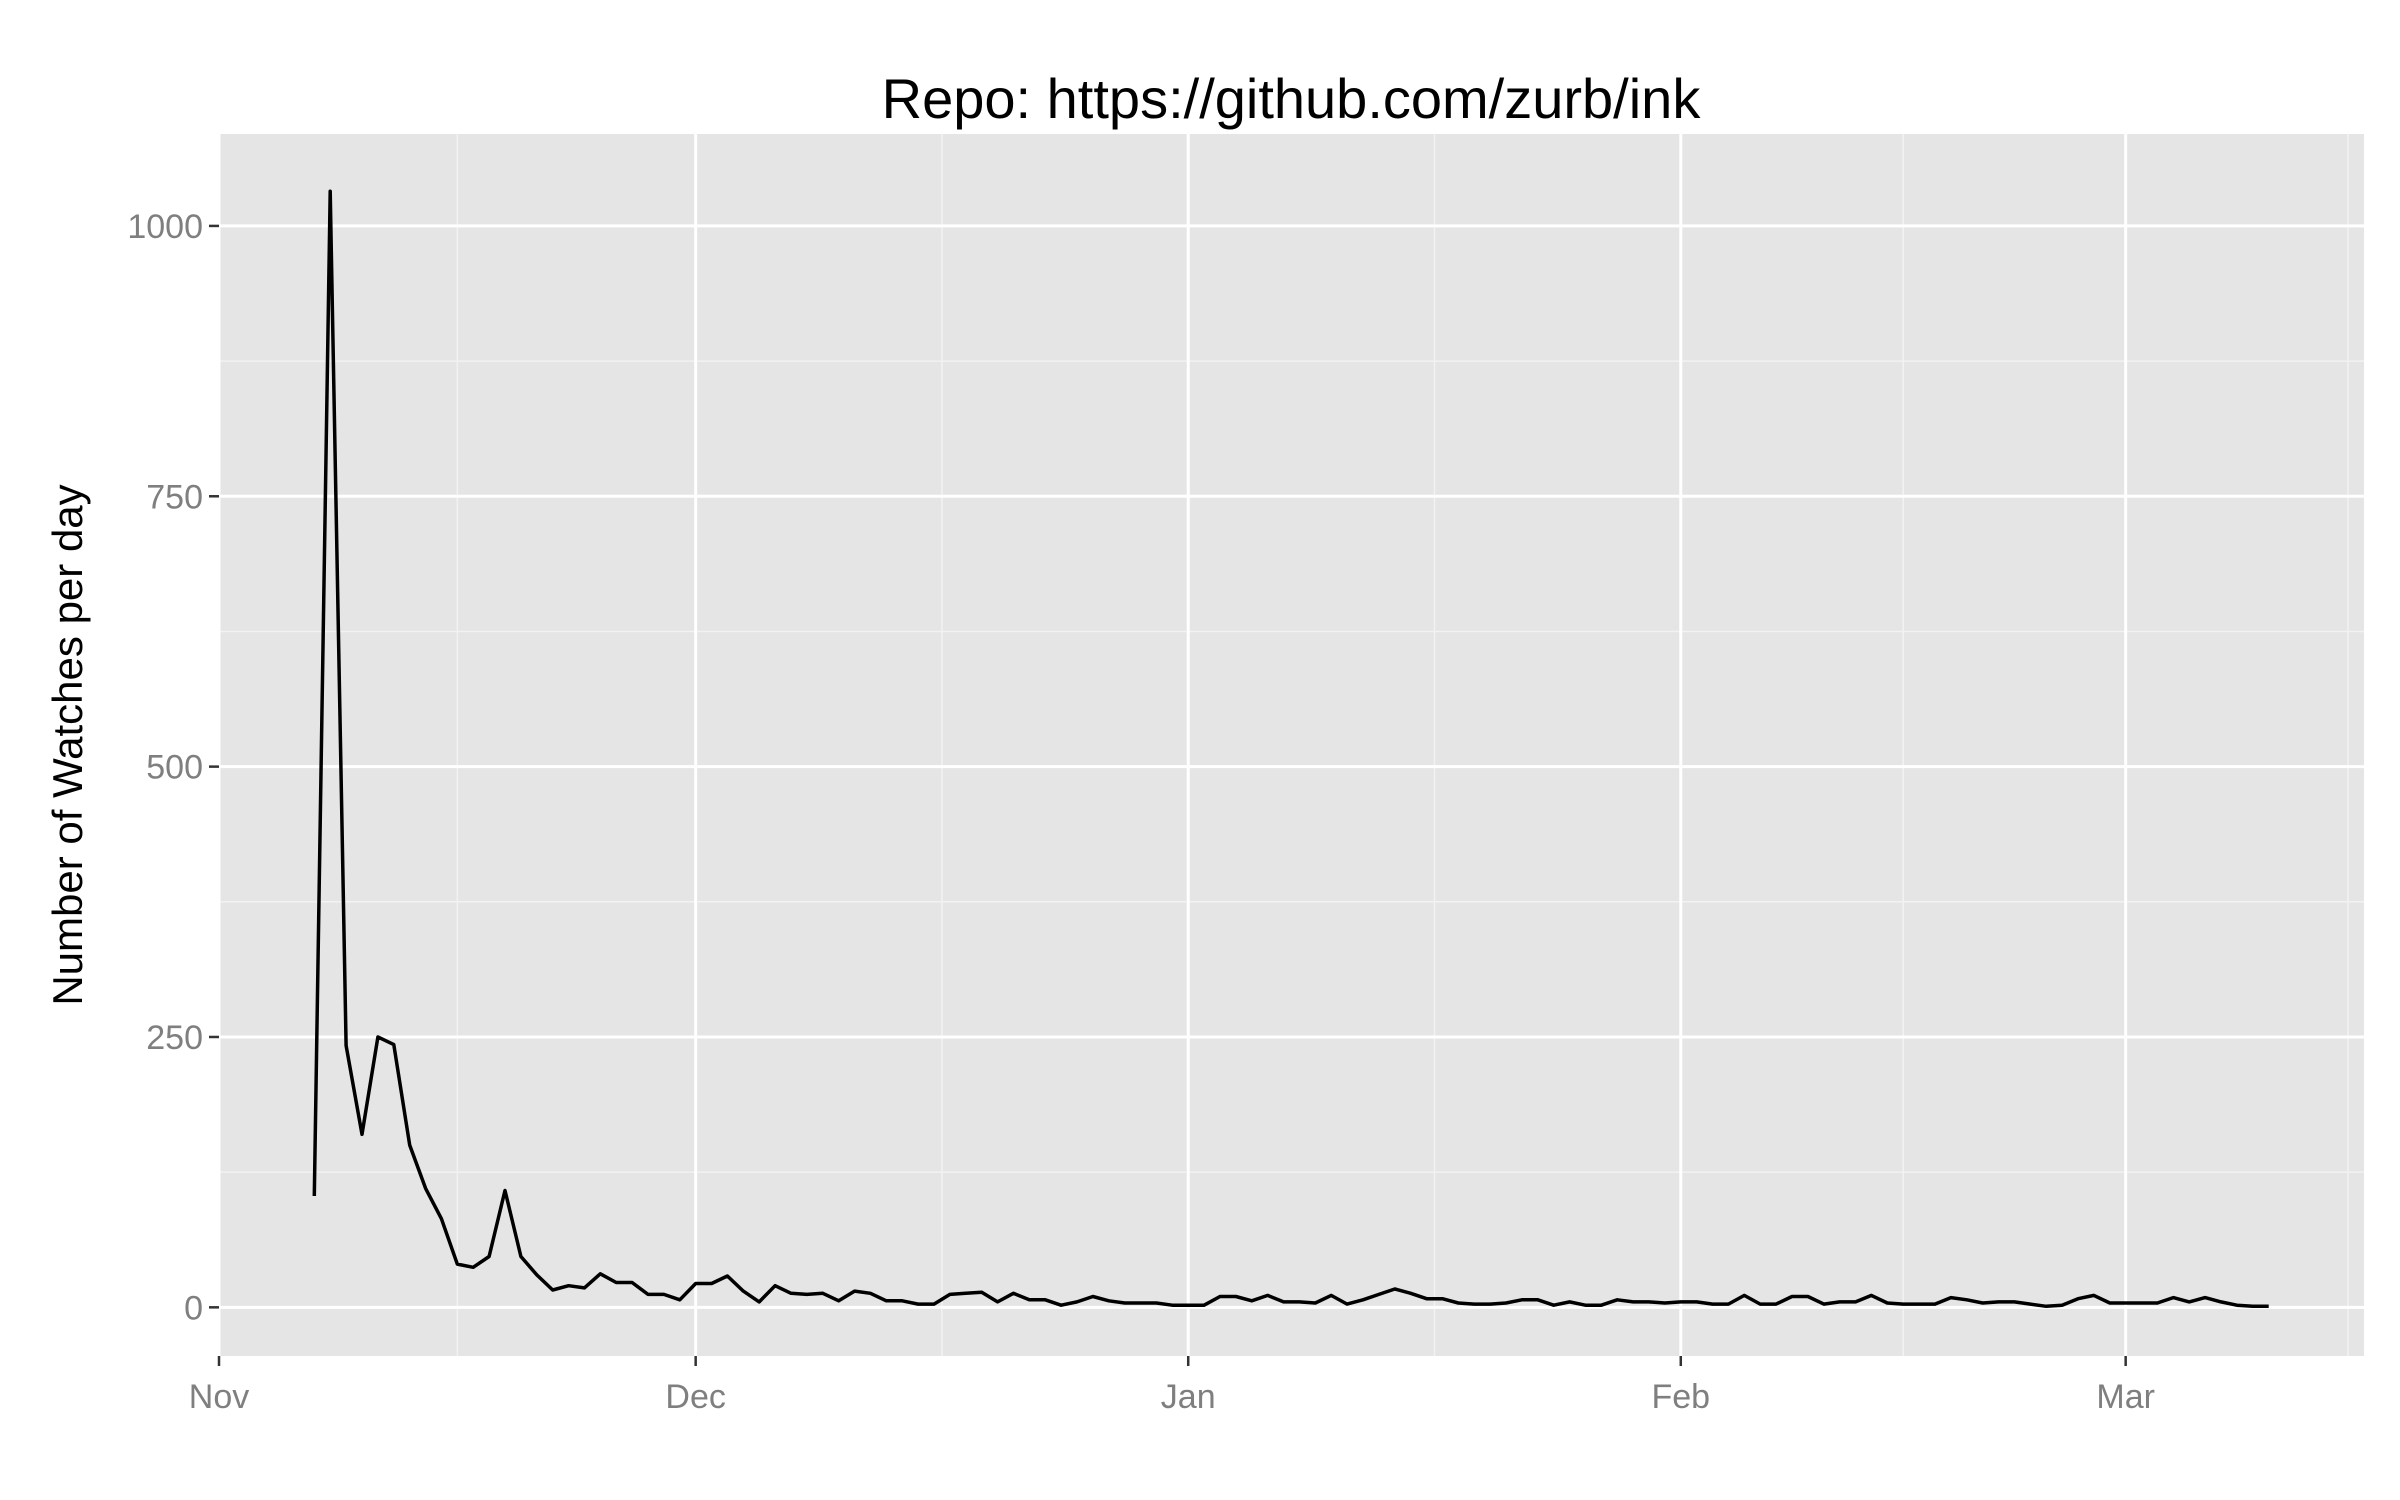 The height and width of the screenshot is (1500, 2400). What do you see at coordinates (174, 497) in the screenshot?
I see `y-tick-label: 750` at bounding box center [174, 497].